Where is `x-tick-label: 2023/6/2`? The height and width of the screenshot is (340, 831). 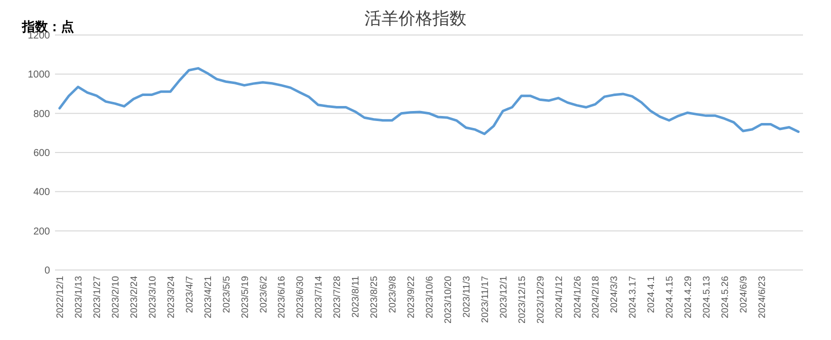 x-tick-label: 2023/6/2 is located at coordinates (264, 294).